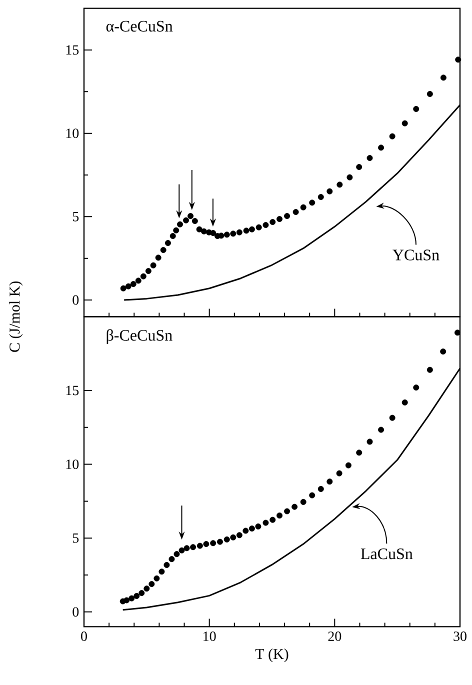  What do you see at coordinates (386, 554) in the screenshot?
I see `annotation: LaCuSn` at bounding box center [386, 554].